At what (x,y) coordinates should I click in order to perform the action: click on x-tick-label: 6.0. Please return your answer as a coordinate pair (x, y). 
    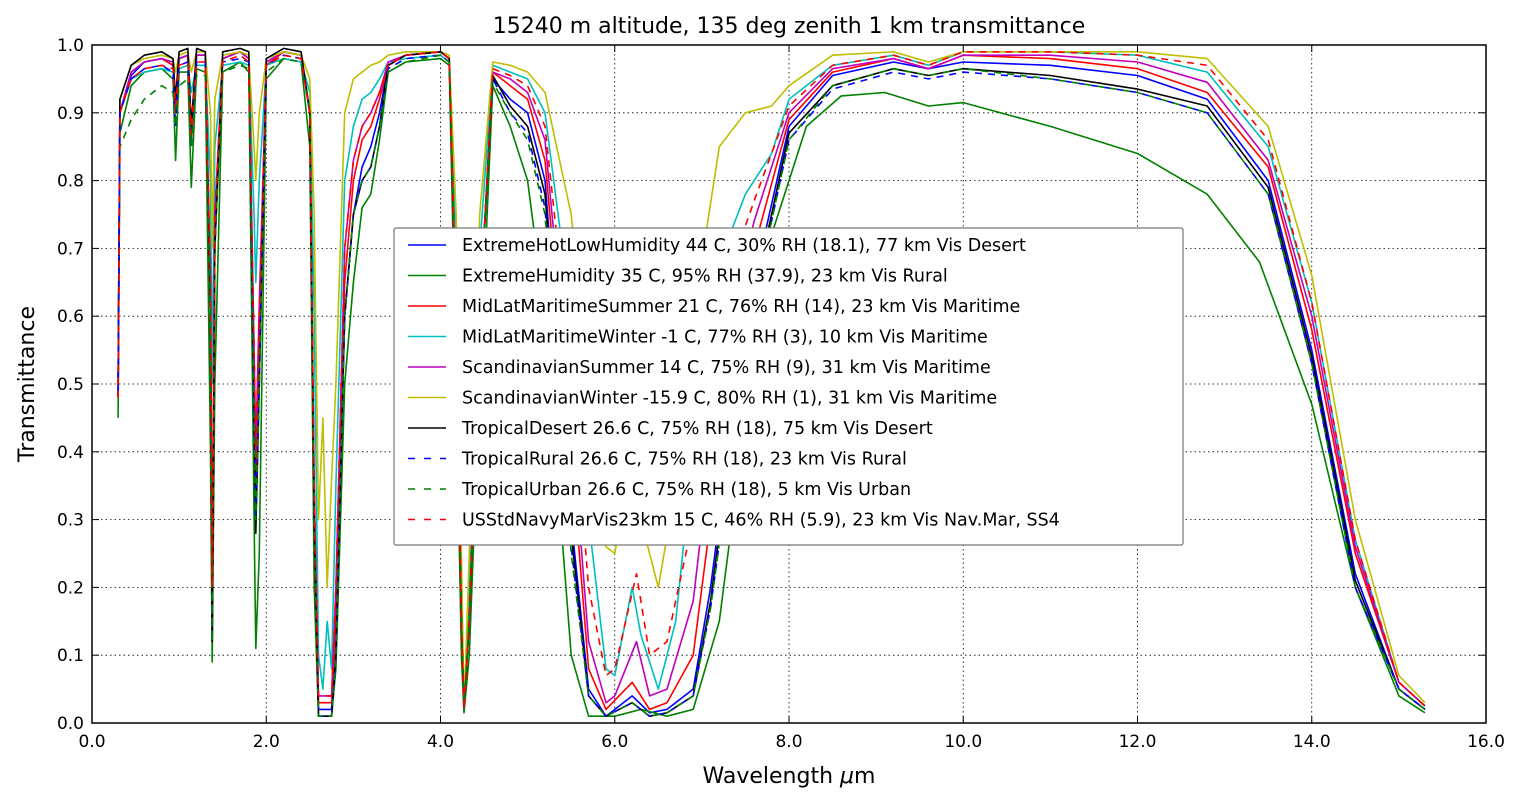
    Looking at the image, I should click on (614, 742).